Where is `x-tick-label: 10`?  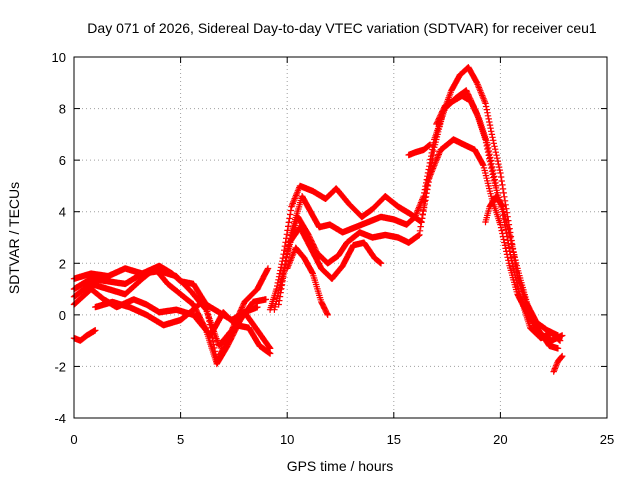
x-tick-label: 10 is located at coordinates (287, 439).